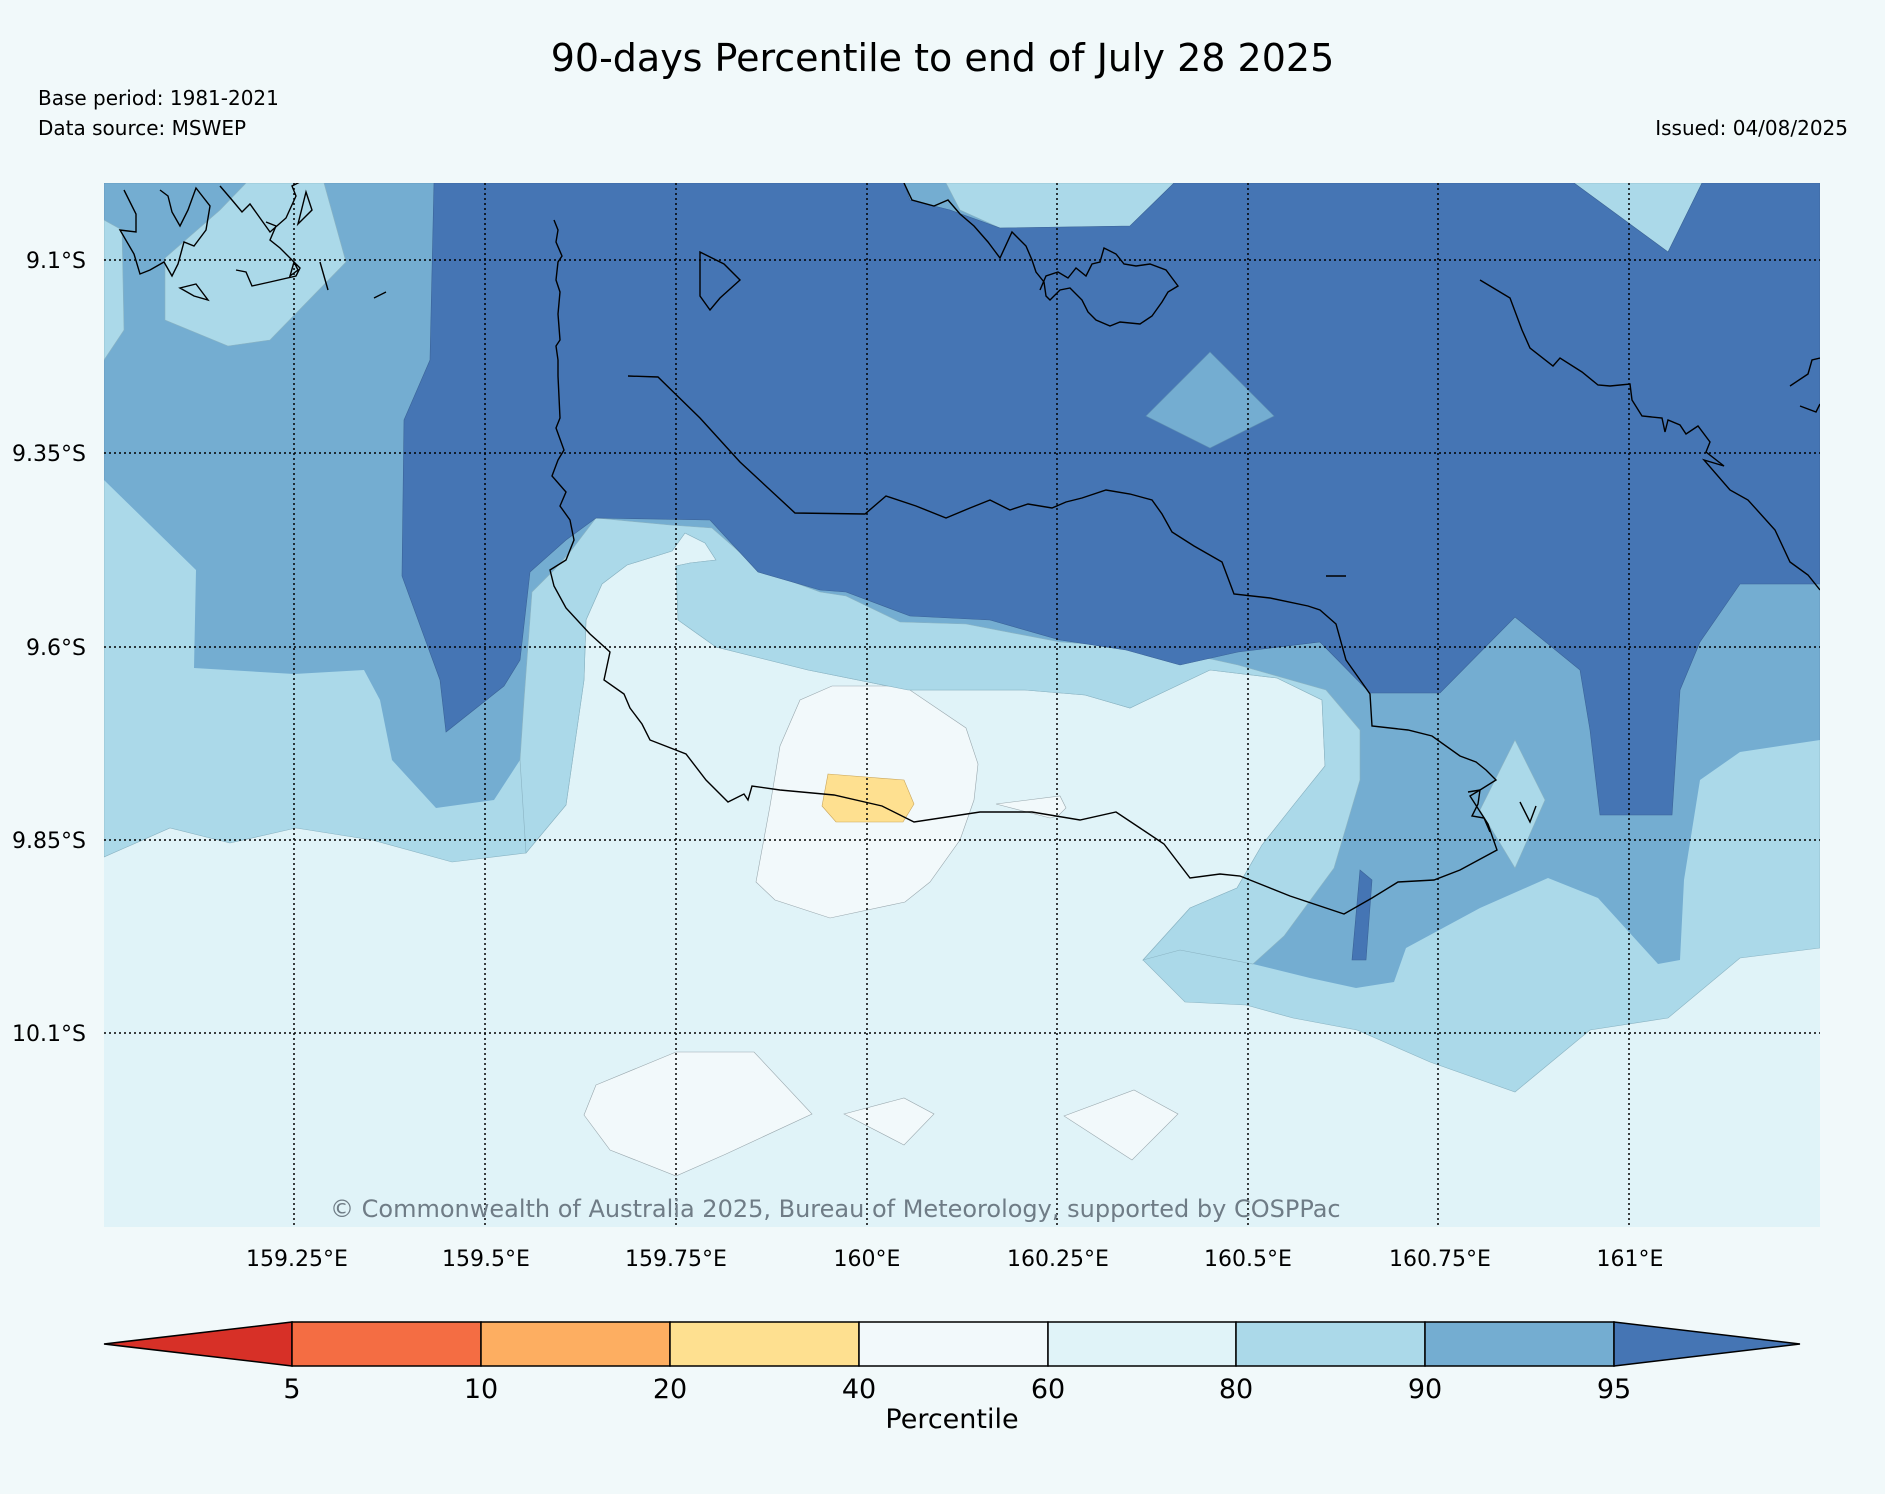 This screenshot has width=1885, height=1494. I want to click on colorbar-tick-95: 95, so click(1614, 1389).